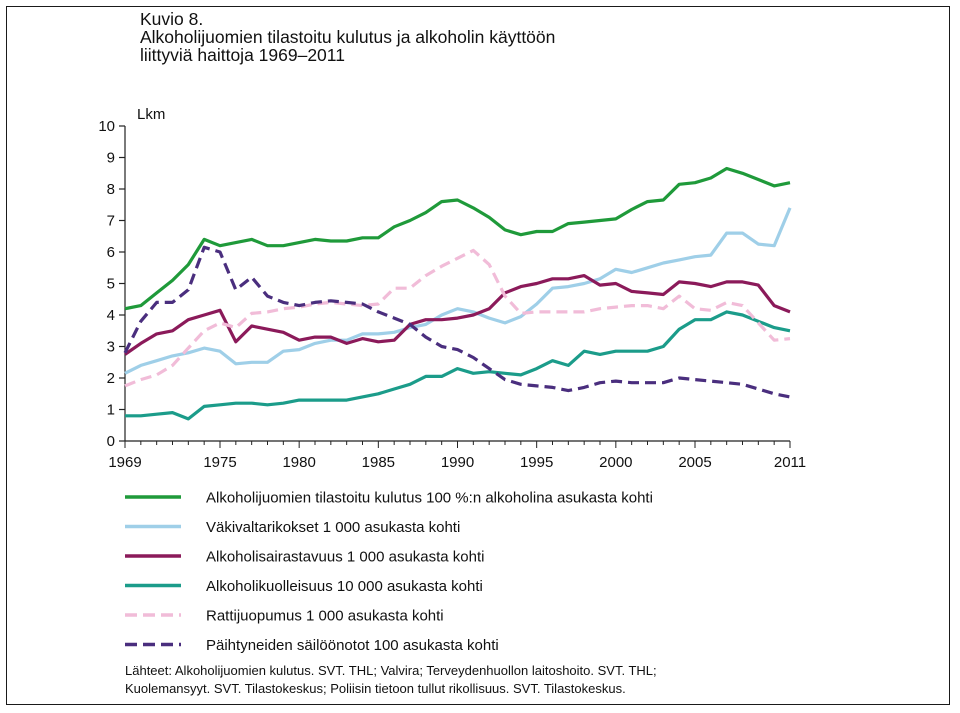 This screenshot has width=960, height=713. Describe the element at coordinates (111, 441) in the screenshot. I see `y-tick-label: 0` at that location.